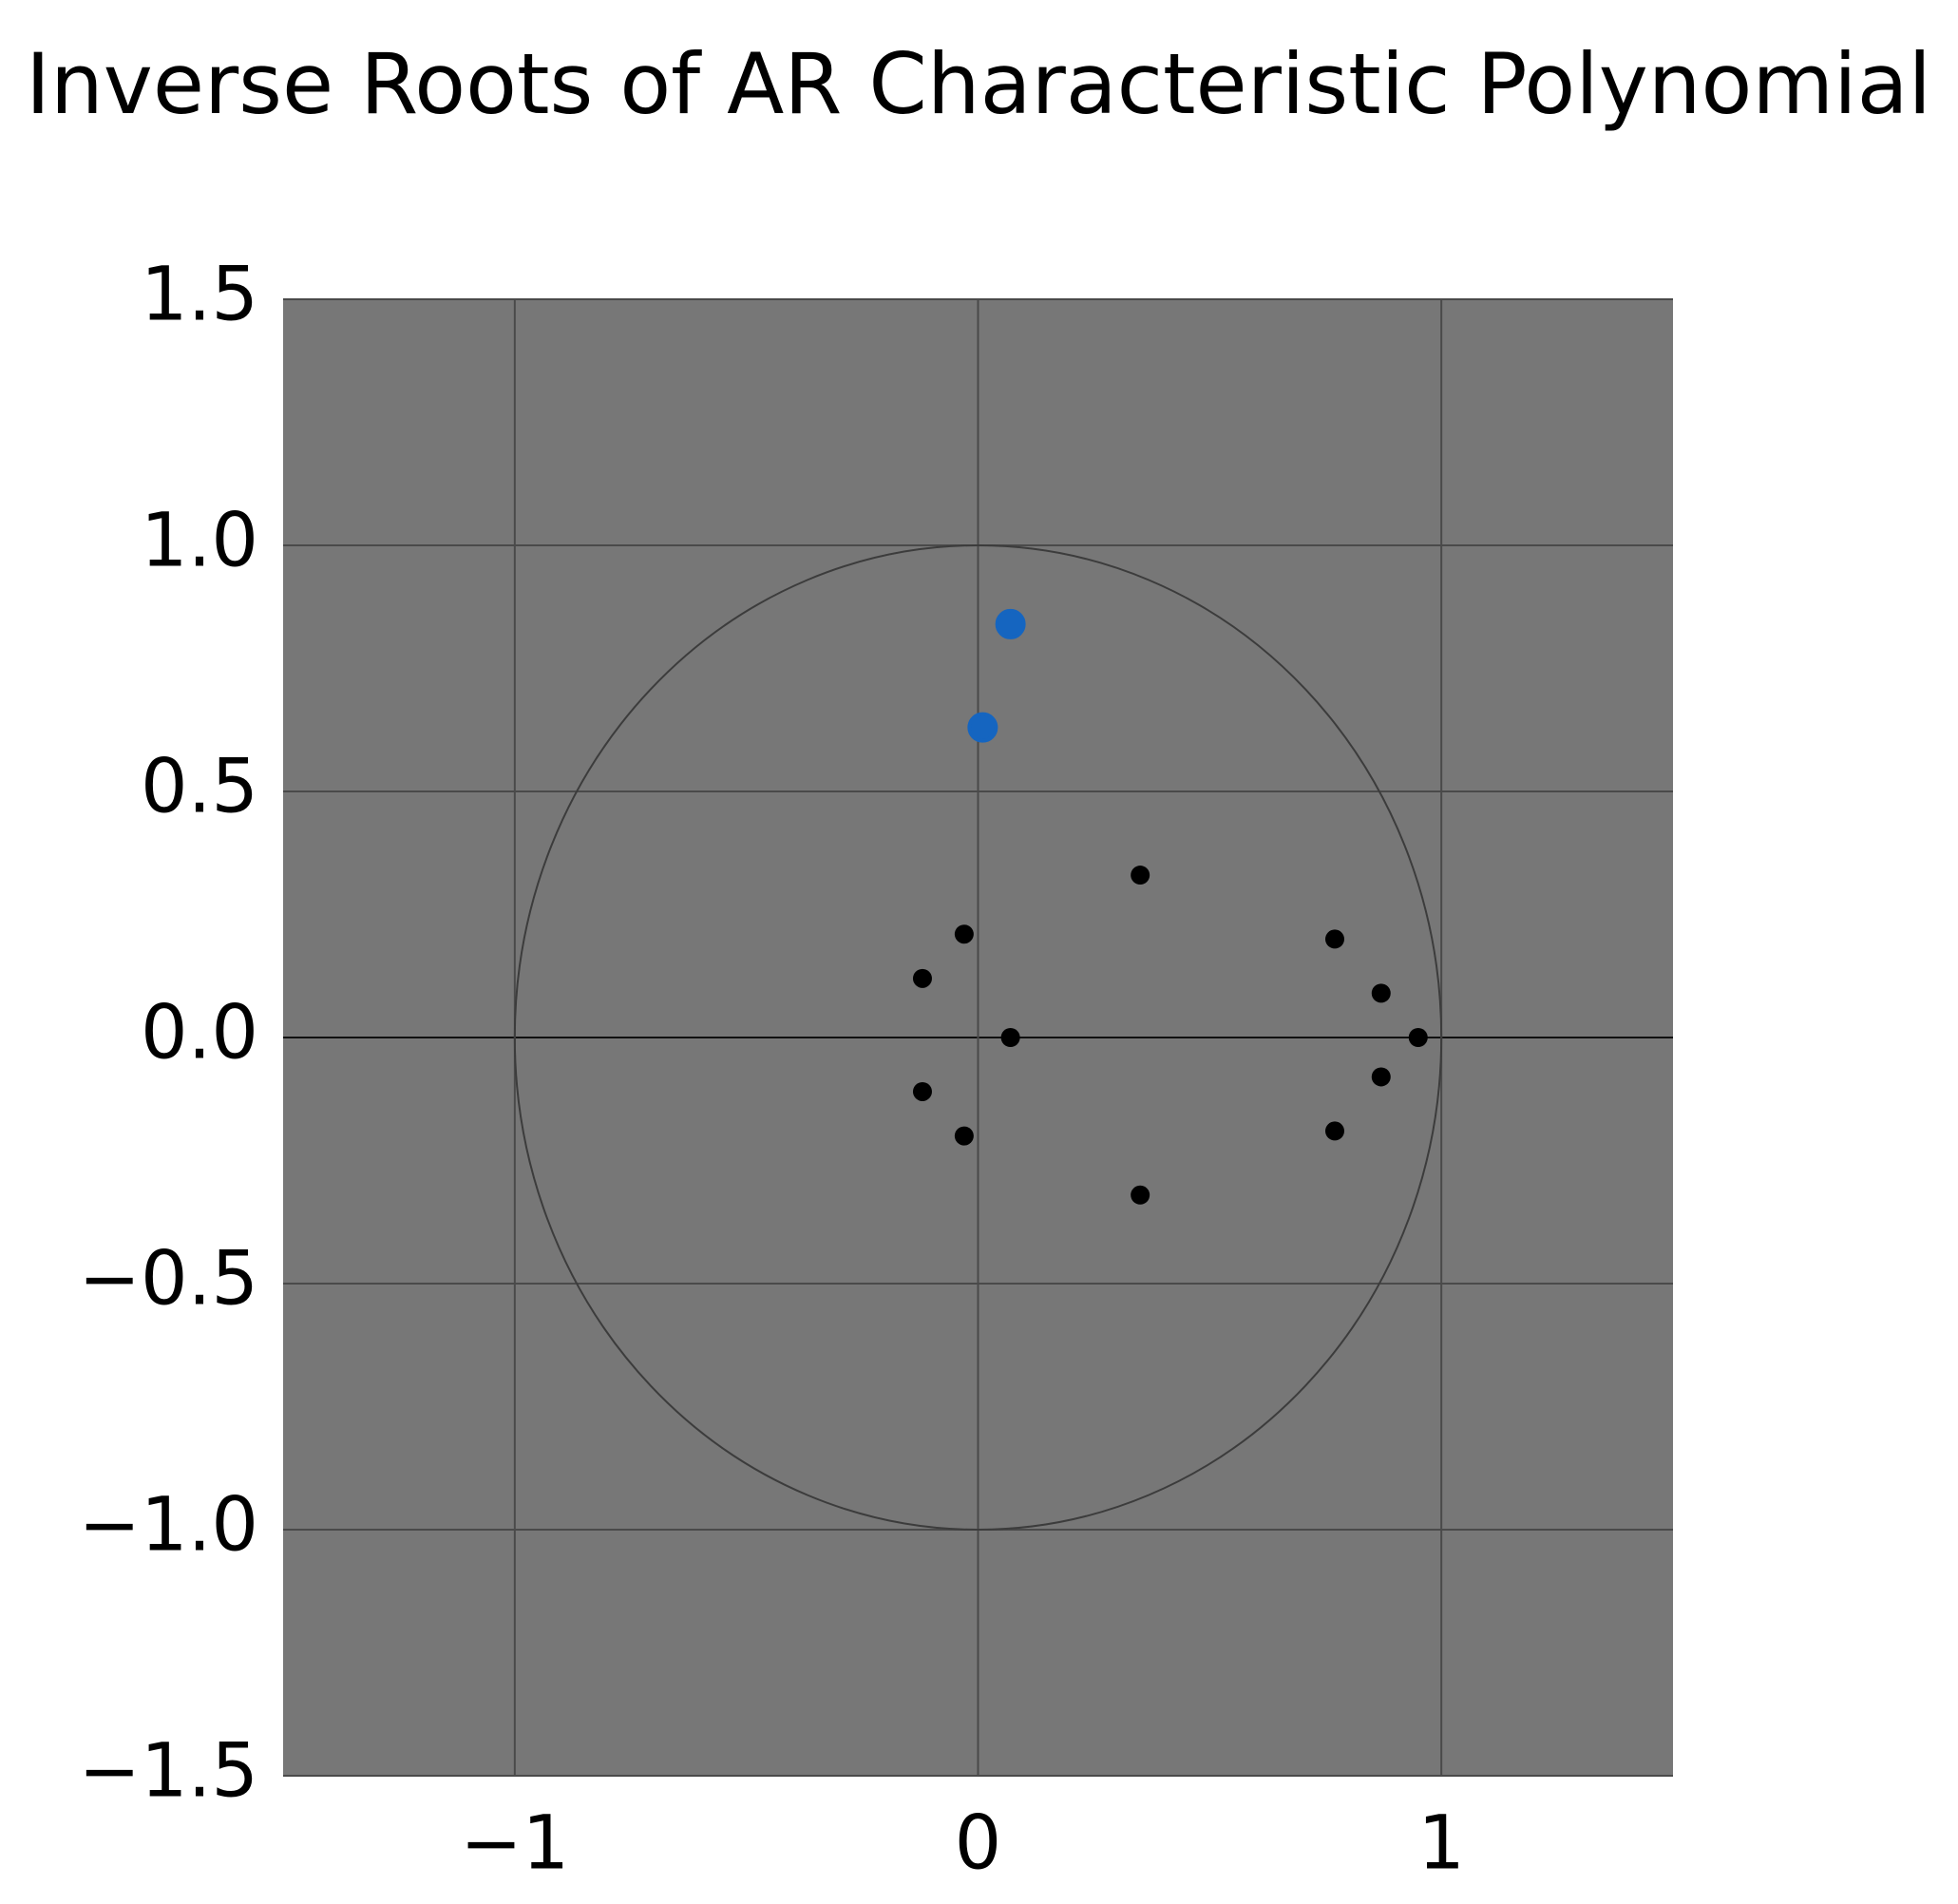 The image size is (1958, 1904). What do you see at coordinates (978, 1843) in the screenshot?
I see `x-tick-label: 0` at bounding box center [978, 1843].